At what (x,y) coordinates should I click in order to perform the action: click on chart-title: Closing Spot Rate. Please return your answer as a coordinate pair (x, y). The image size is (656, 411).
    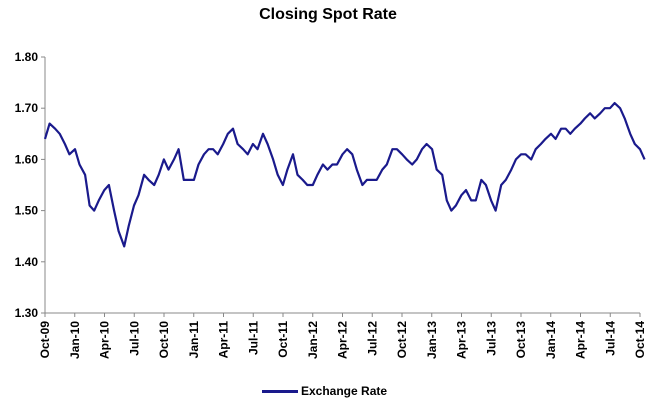
    Looking at the image, I should click on (328, 14).